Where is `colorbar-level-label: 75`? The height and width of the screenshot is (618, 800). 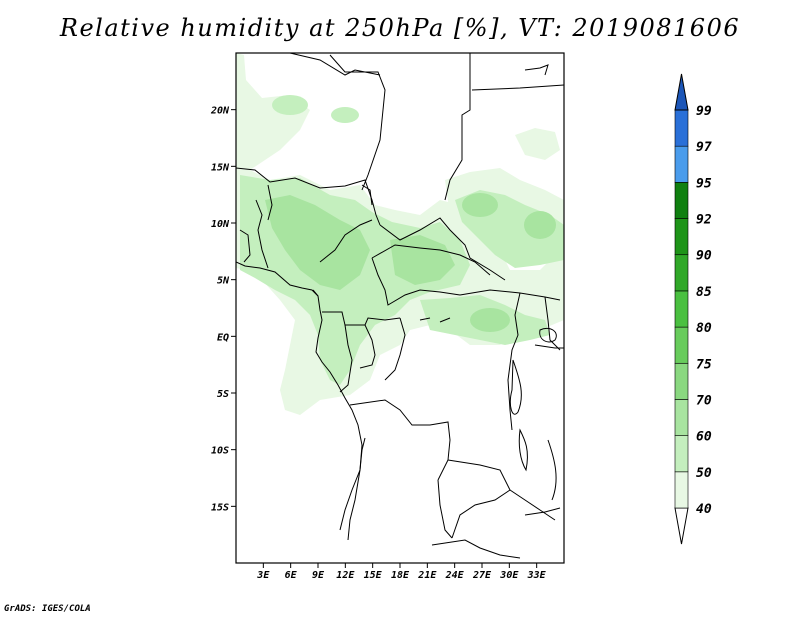 colorbar-level-label: 75 is located at coordinates (704, 364).